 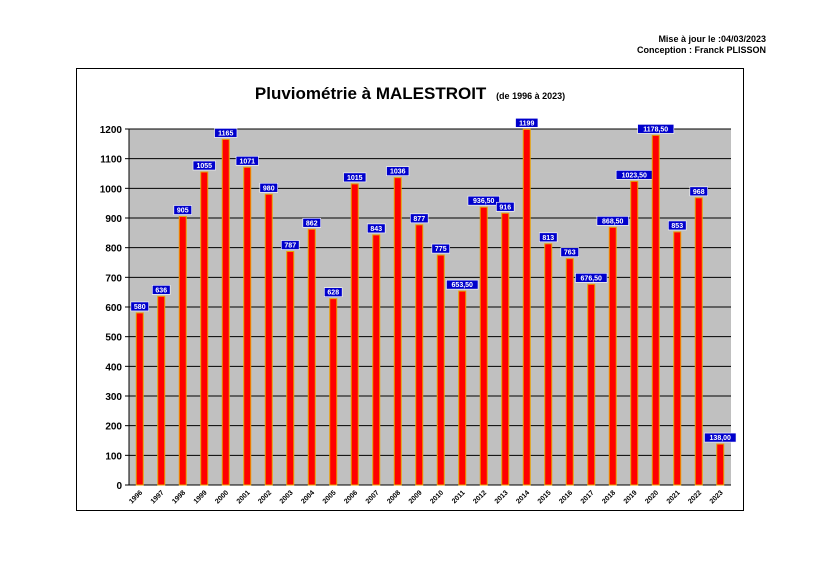 What do you see at coordinates (371, 93) in the screenshot?
I see `chart-title-main: Pluviométrie à MALESTROIT` at bounding box center [371, 93].